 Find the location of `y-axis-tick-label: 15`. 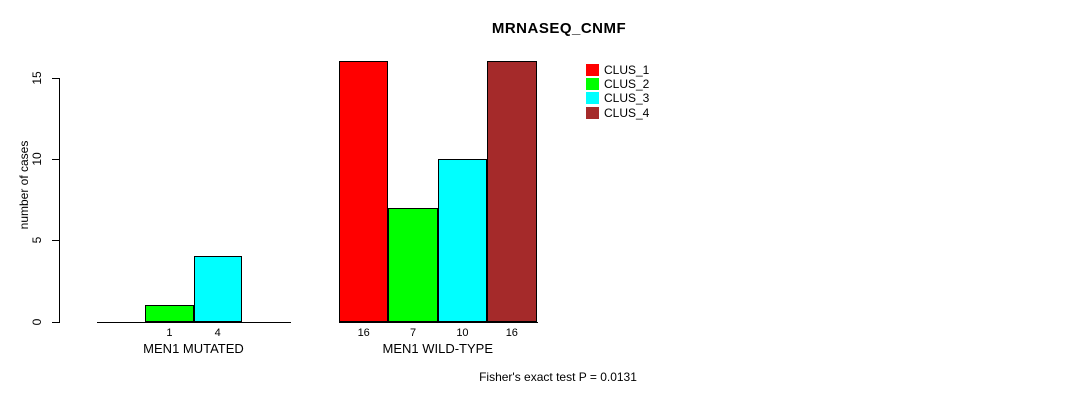

y-axis-tick-label: 15 is located at coordinates (37, 77).